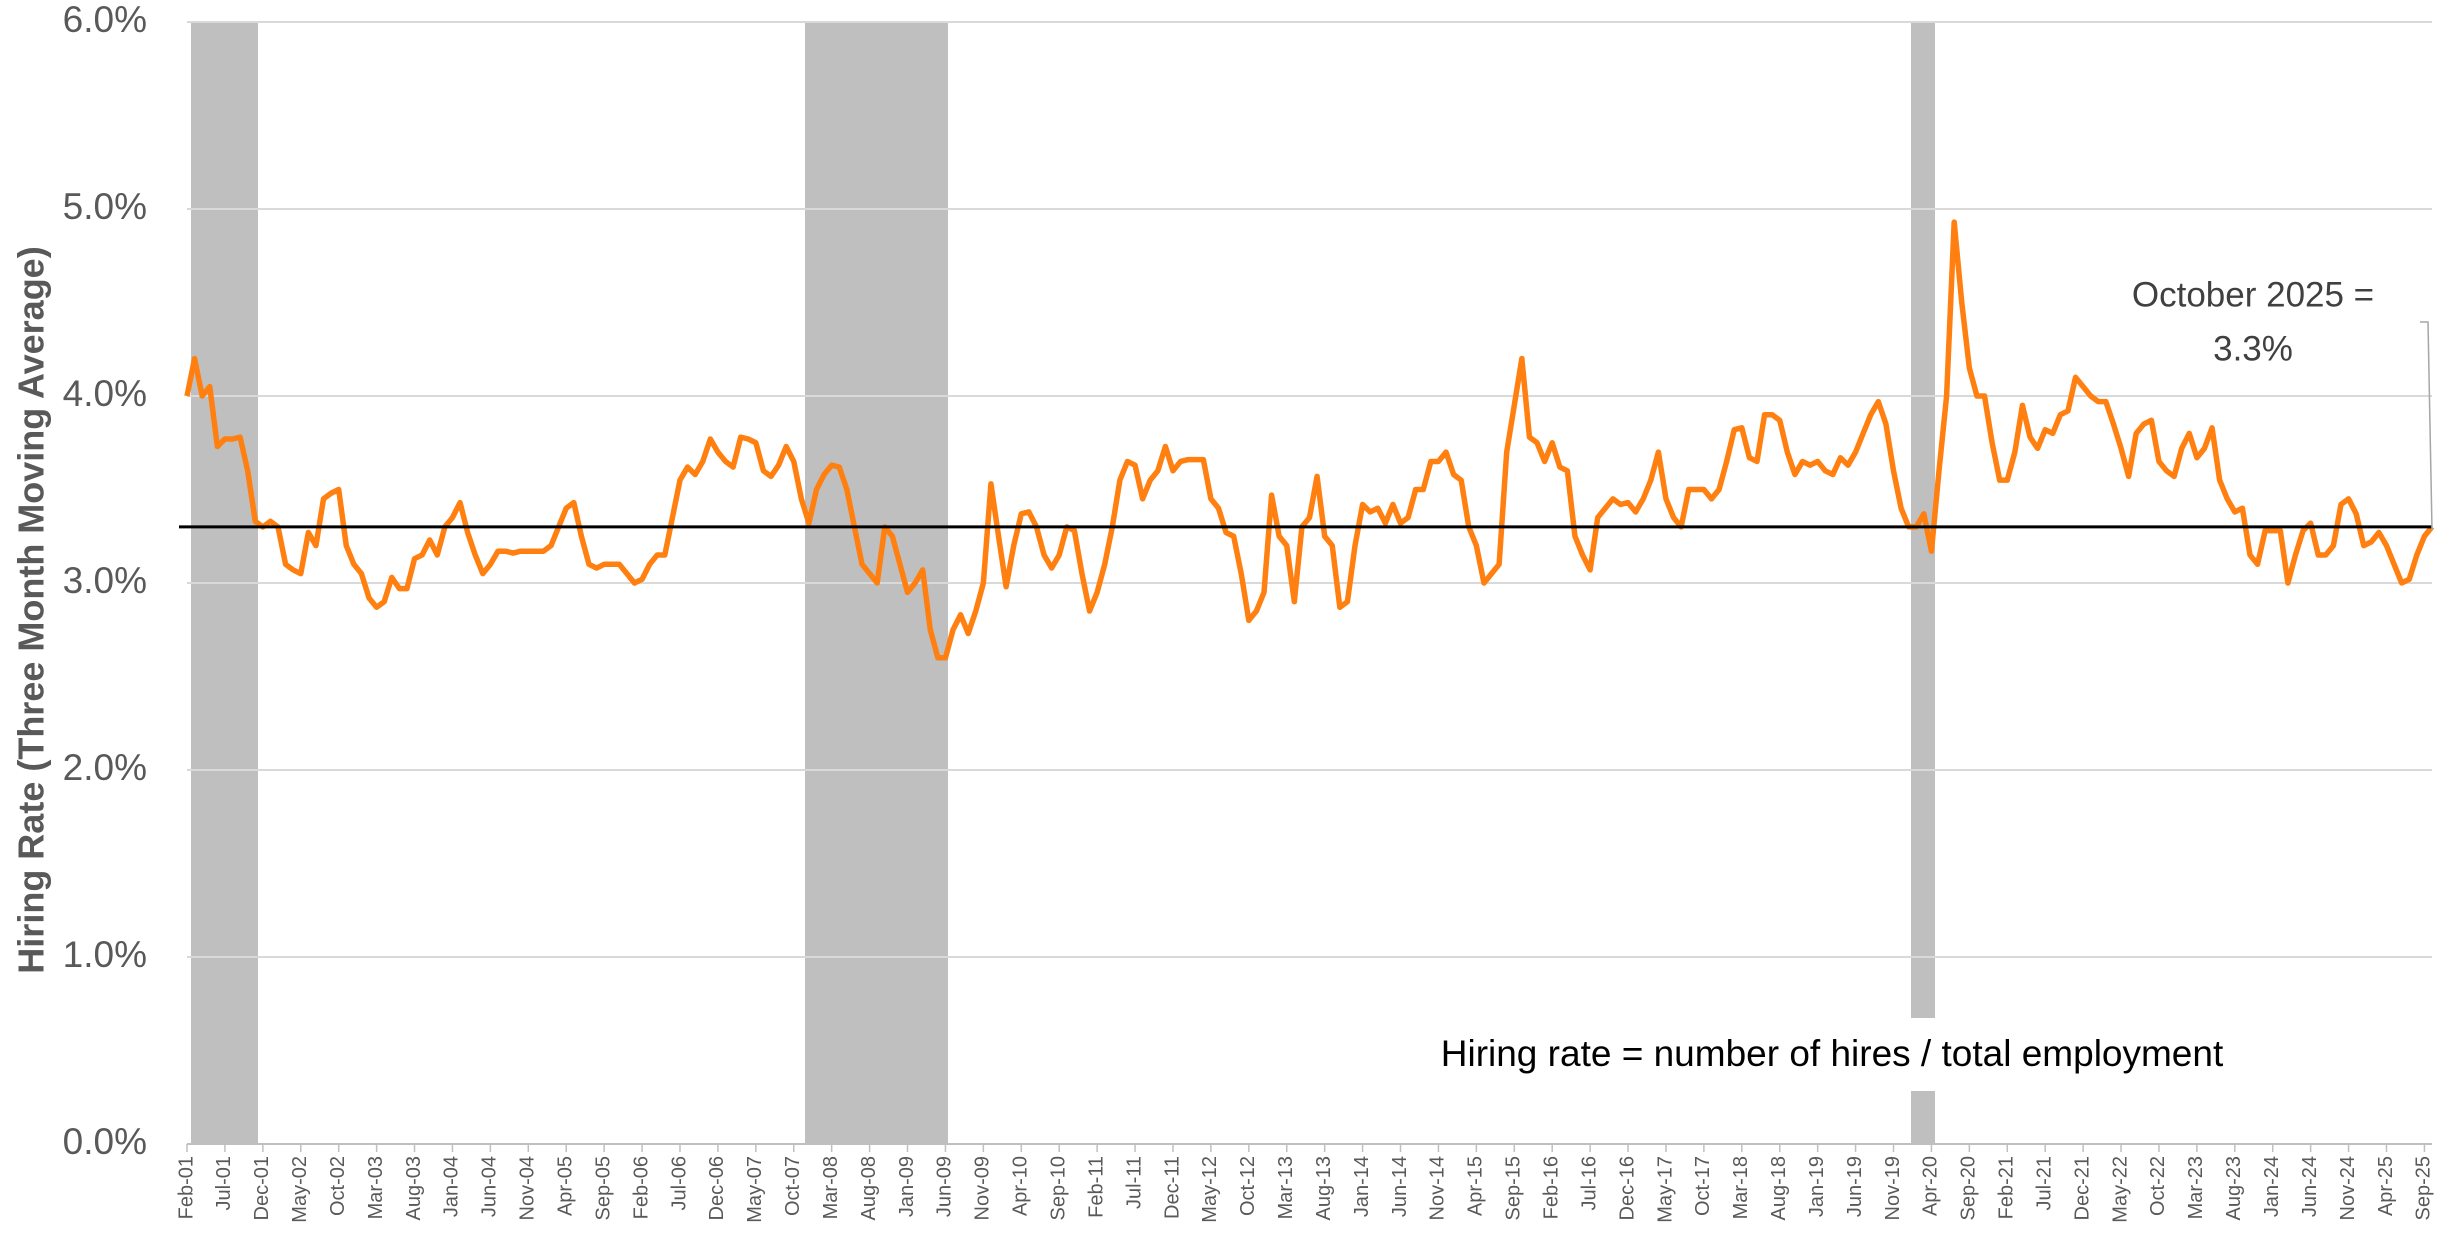 The width and height of the screenshot is (2437, 1234). What do you see at coordinates (2253, 348) in the screenshot?
I see `annotation: 3.3%` at bounding box center [2253, 348].